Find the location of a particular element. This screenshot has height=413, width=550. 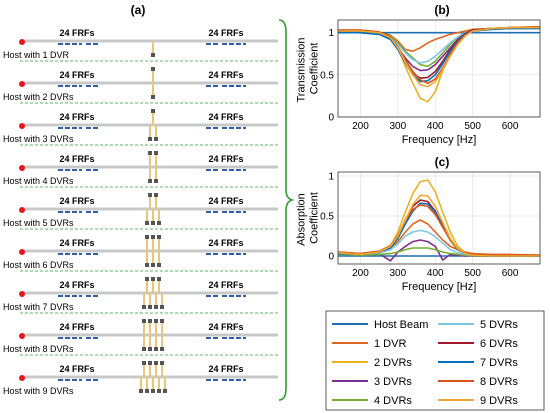

row-label: Host with 1 DVR is located at coordinates (36, 55).